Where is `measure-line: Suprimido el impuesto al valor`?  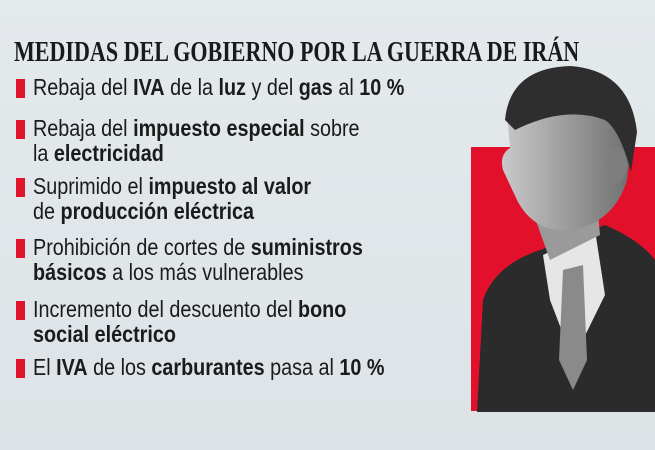
measure-line: Suprimido el impuesto al valor is located at coordinates (172, 186).